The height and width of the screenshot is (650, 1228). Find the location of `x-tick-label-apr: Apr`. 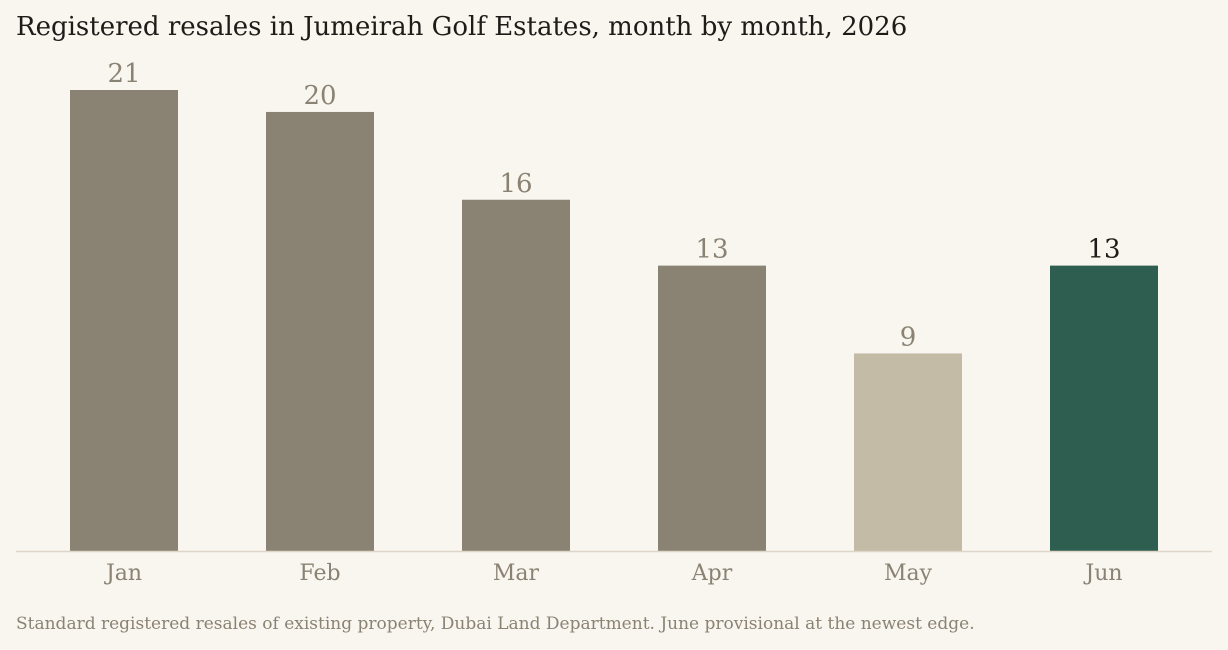

x-tick-label-apr: Apr is located at coordinates (712, 573).